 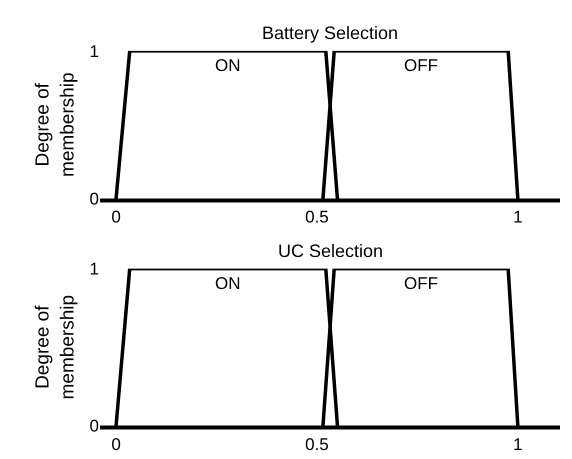 What do you see at coordinates (330, 33) in the screenshot?
I see `chart-title: Battery Selection` at bounding box center [330, 33].